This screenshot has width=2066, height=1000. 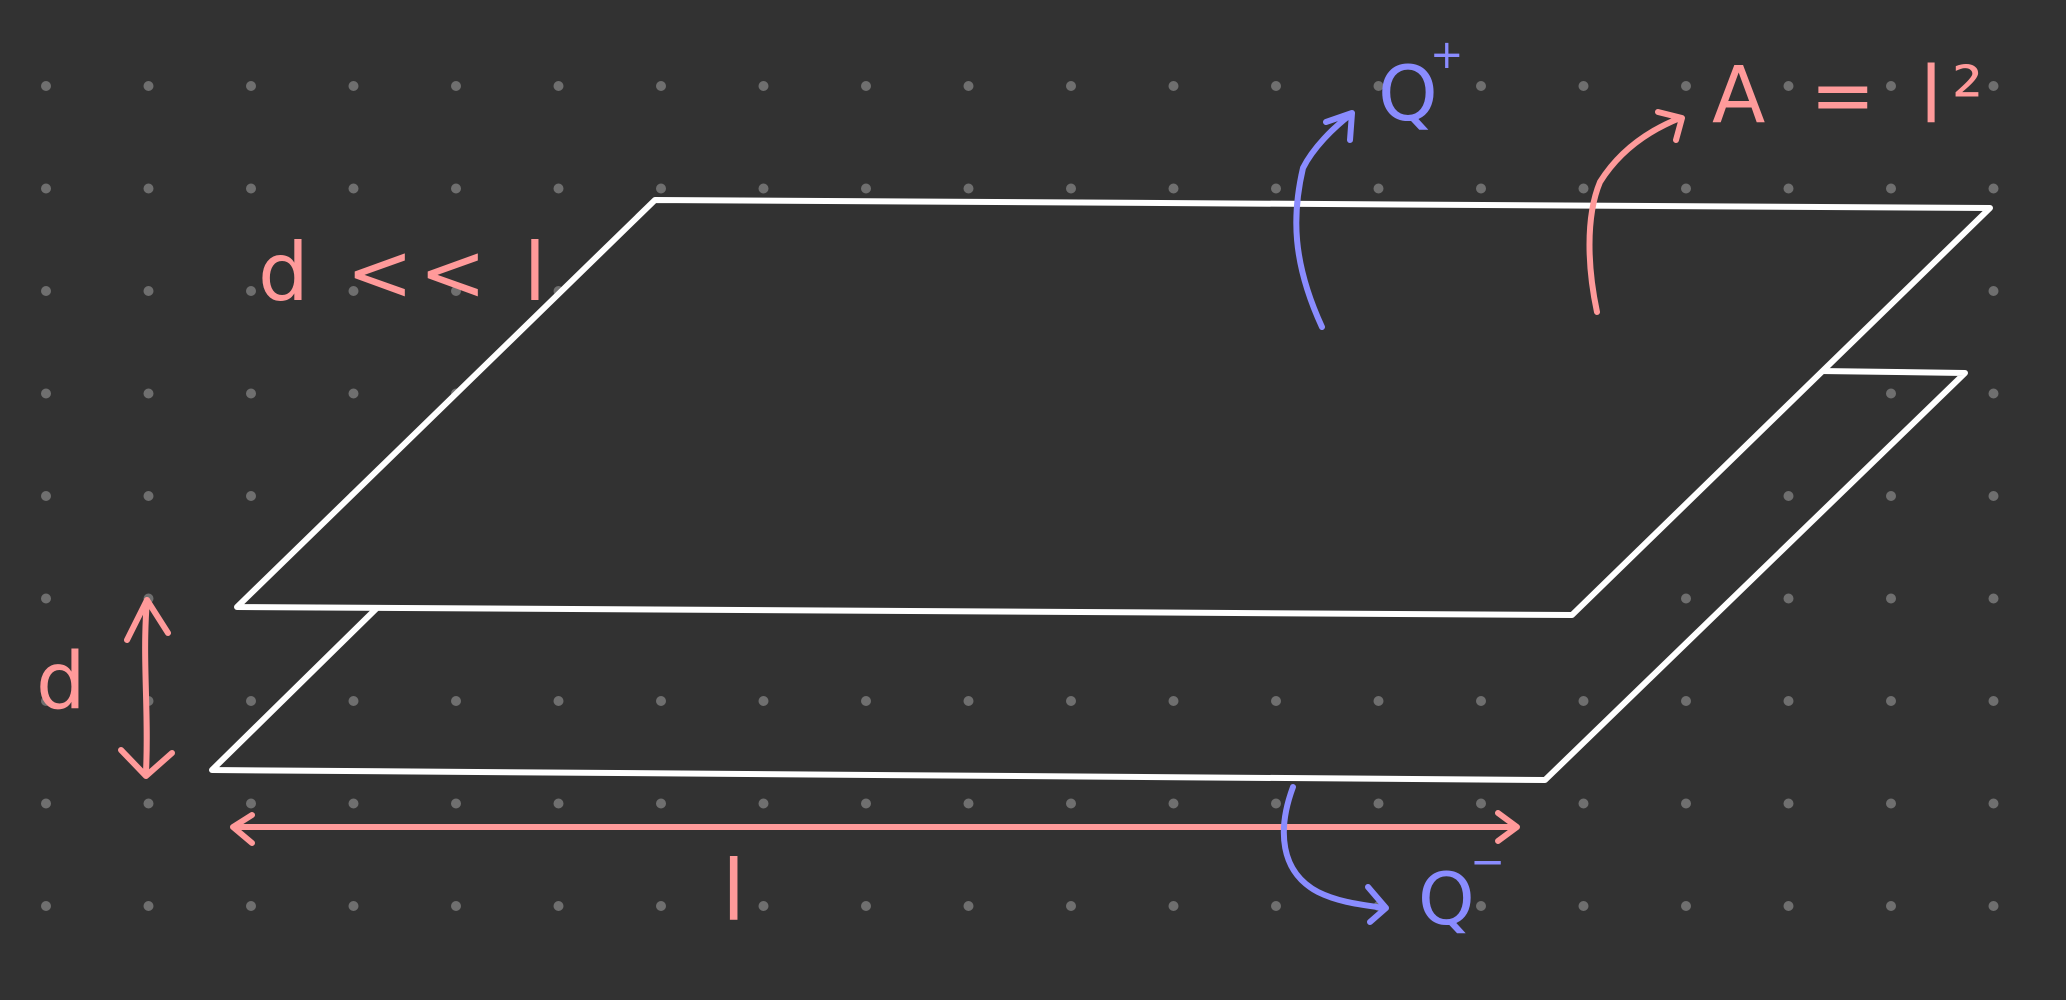 I want to click on double-arrow-vertical-icon, so click(x=146, y=688).